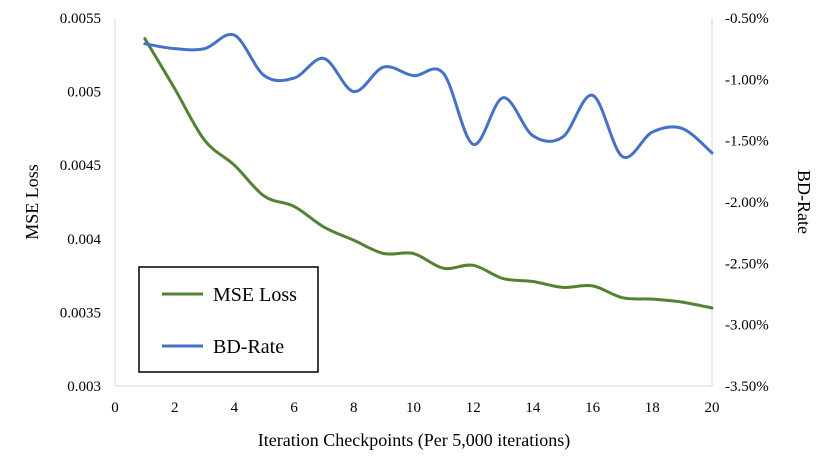 This screenshot has height=462, width=830. I want to click on y2-tick-label: -2.00%, so click(747, 203).